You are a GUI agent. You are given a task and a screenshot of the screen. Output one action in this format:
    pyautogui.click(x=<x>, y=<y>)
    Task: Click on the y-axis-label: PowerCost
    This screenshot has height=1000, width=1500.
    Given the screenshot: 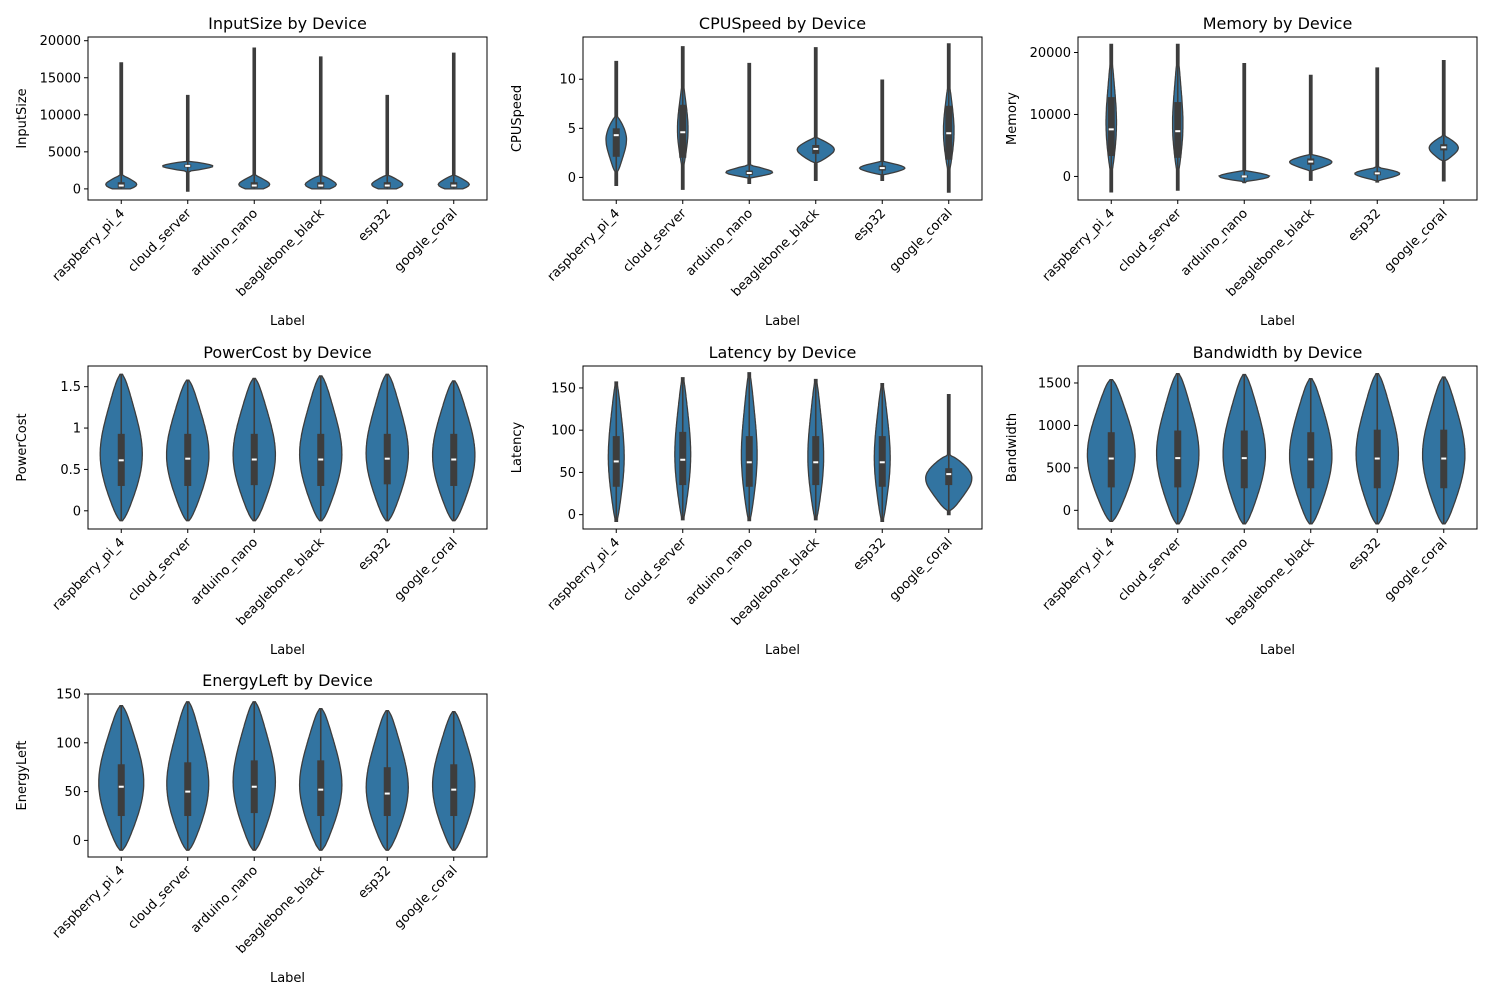 What is the action you would take?
    pyautogui.click(x=22, y=447)
    